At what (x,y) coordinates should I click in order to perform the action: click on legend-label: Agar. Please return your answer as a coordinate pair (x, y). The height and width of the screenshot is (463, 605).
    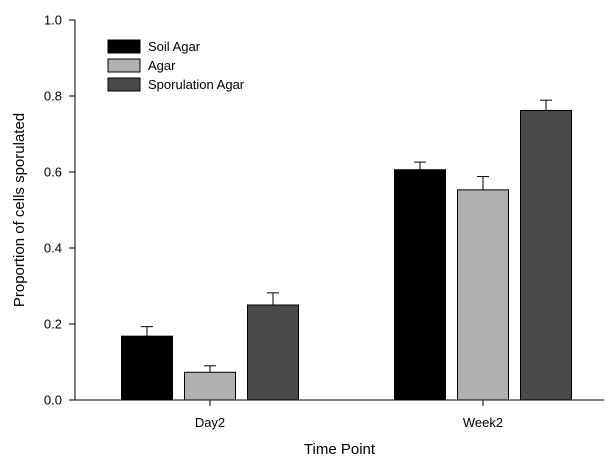
    Looking at the image, I should click on (162, 65).